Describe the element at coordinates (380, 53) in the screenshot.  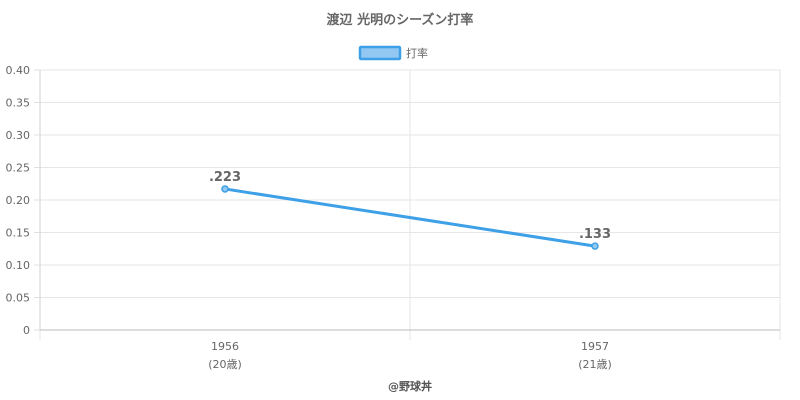
I see `legend-swatch` at that location.